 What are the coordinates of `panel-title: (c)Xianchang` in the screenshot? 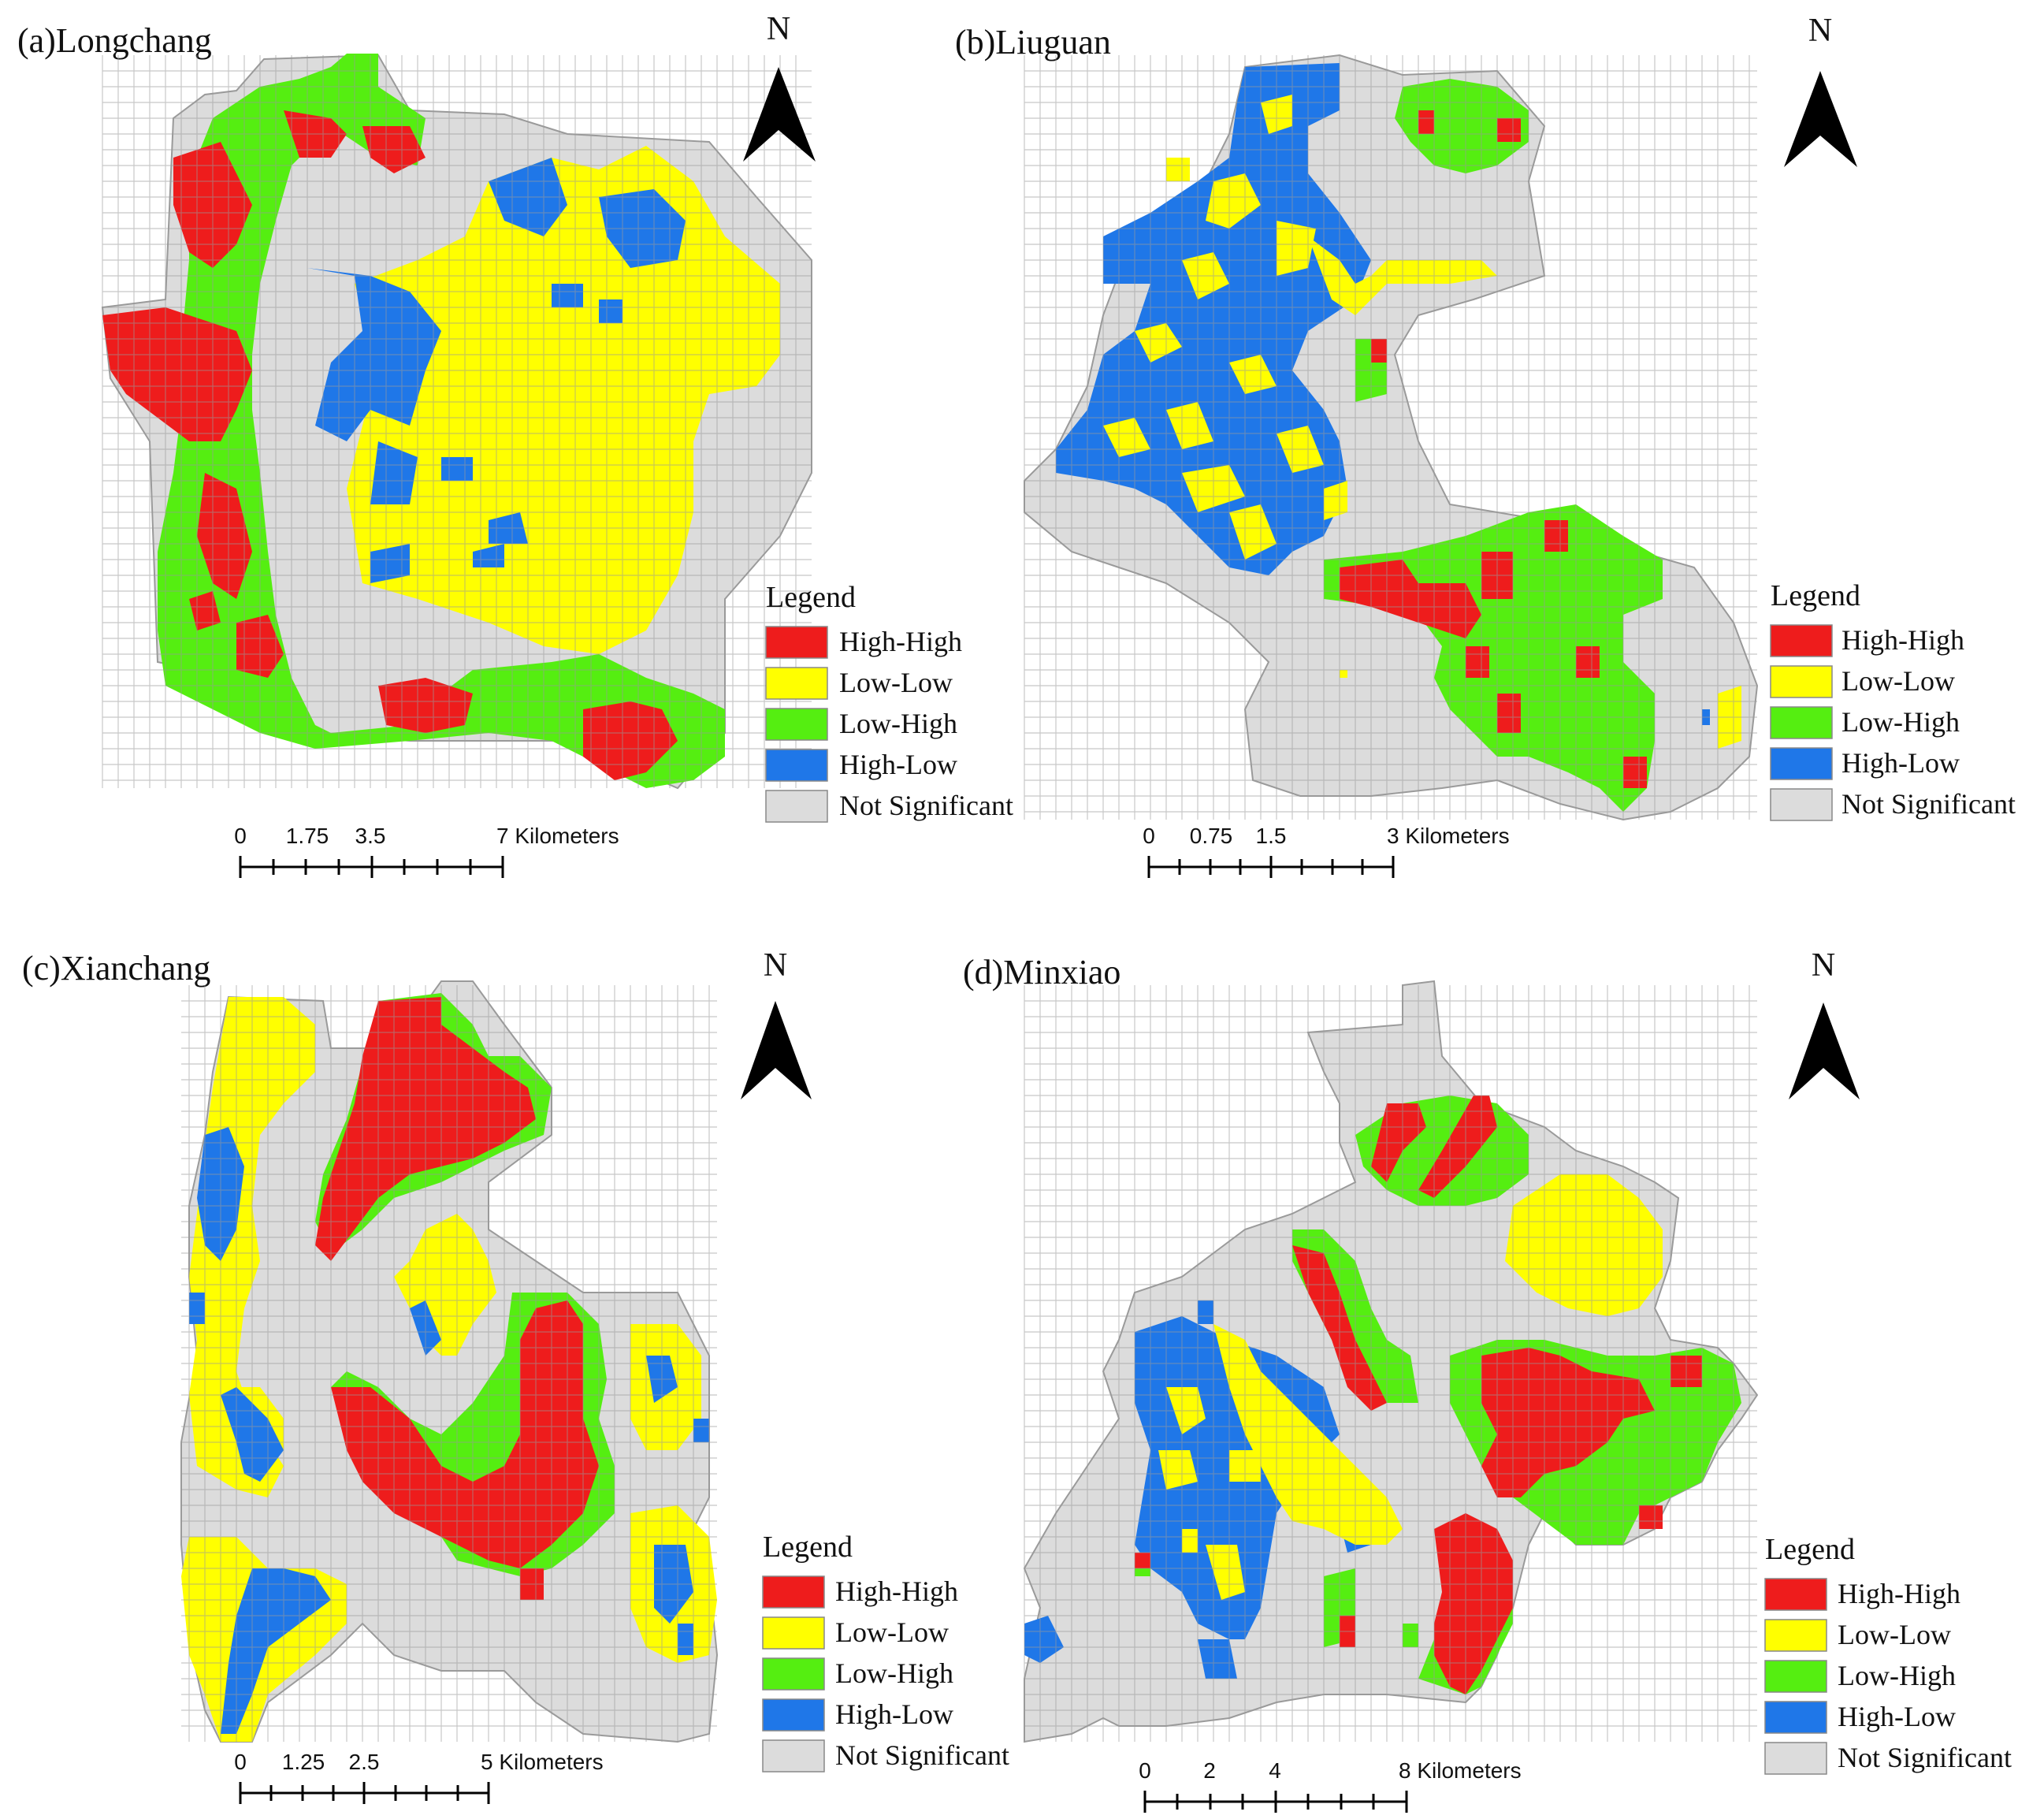 It's located at (116, 968).